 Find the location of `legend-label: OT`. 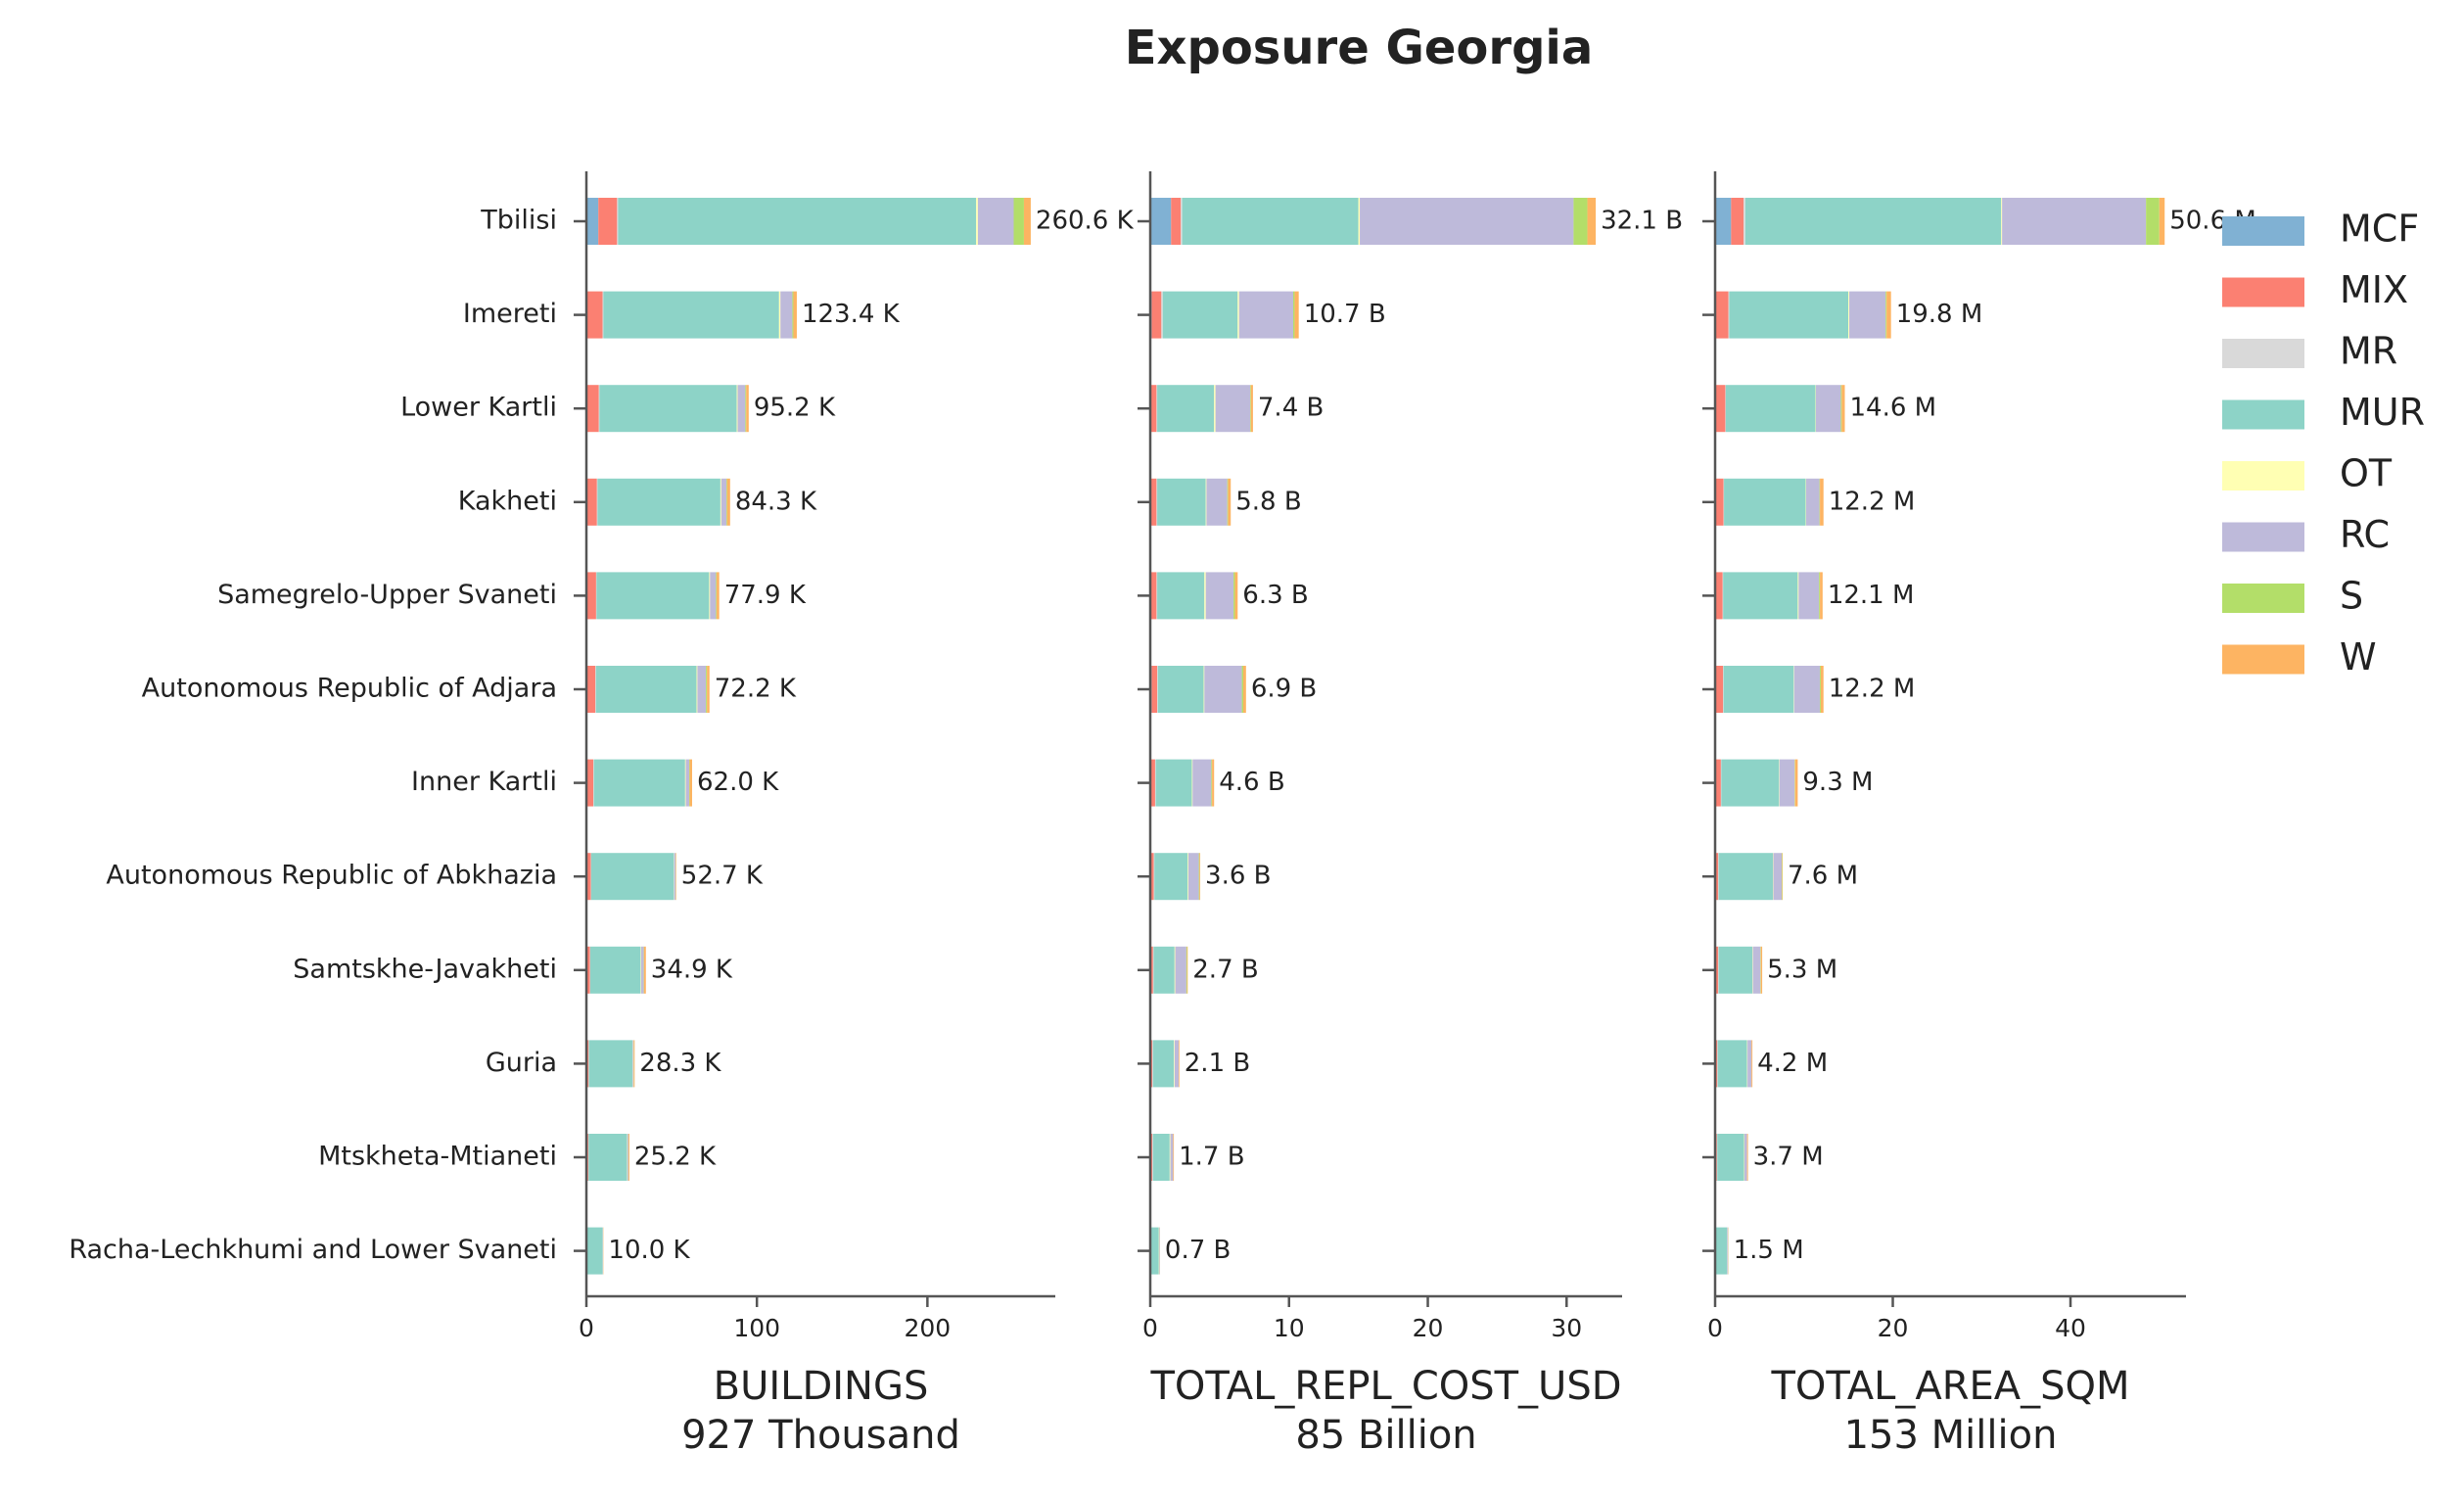

legend-label: OT is located at coordinates (2366, 473).